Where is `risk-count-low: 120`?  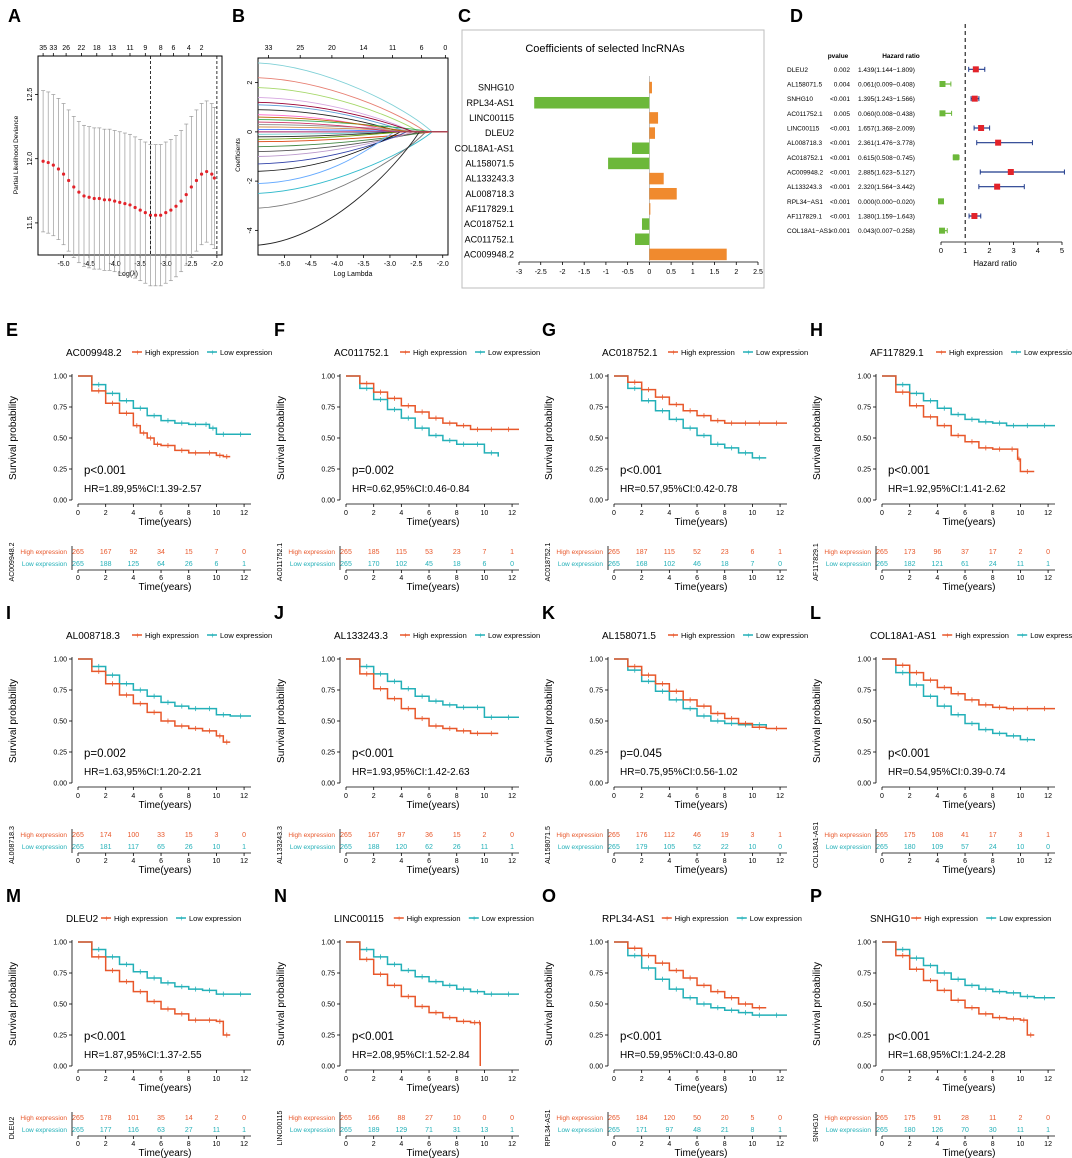 risk-count-low: 120 is located at coordinates (402, 847).